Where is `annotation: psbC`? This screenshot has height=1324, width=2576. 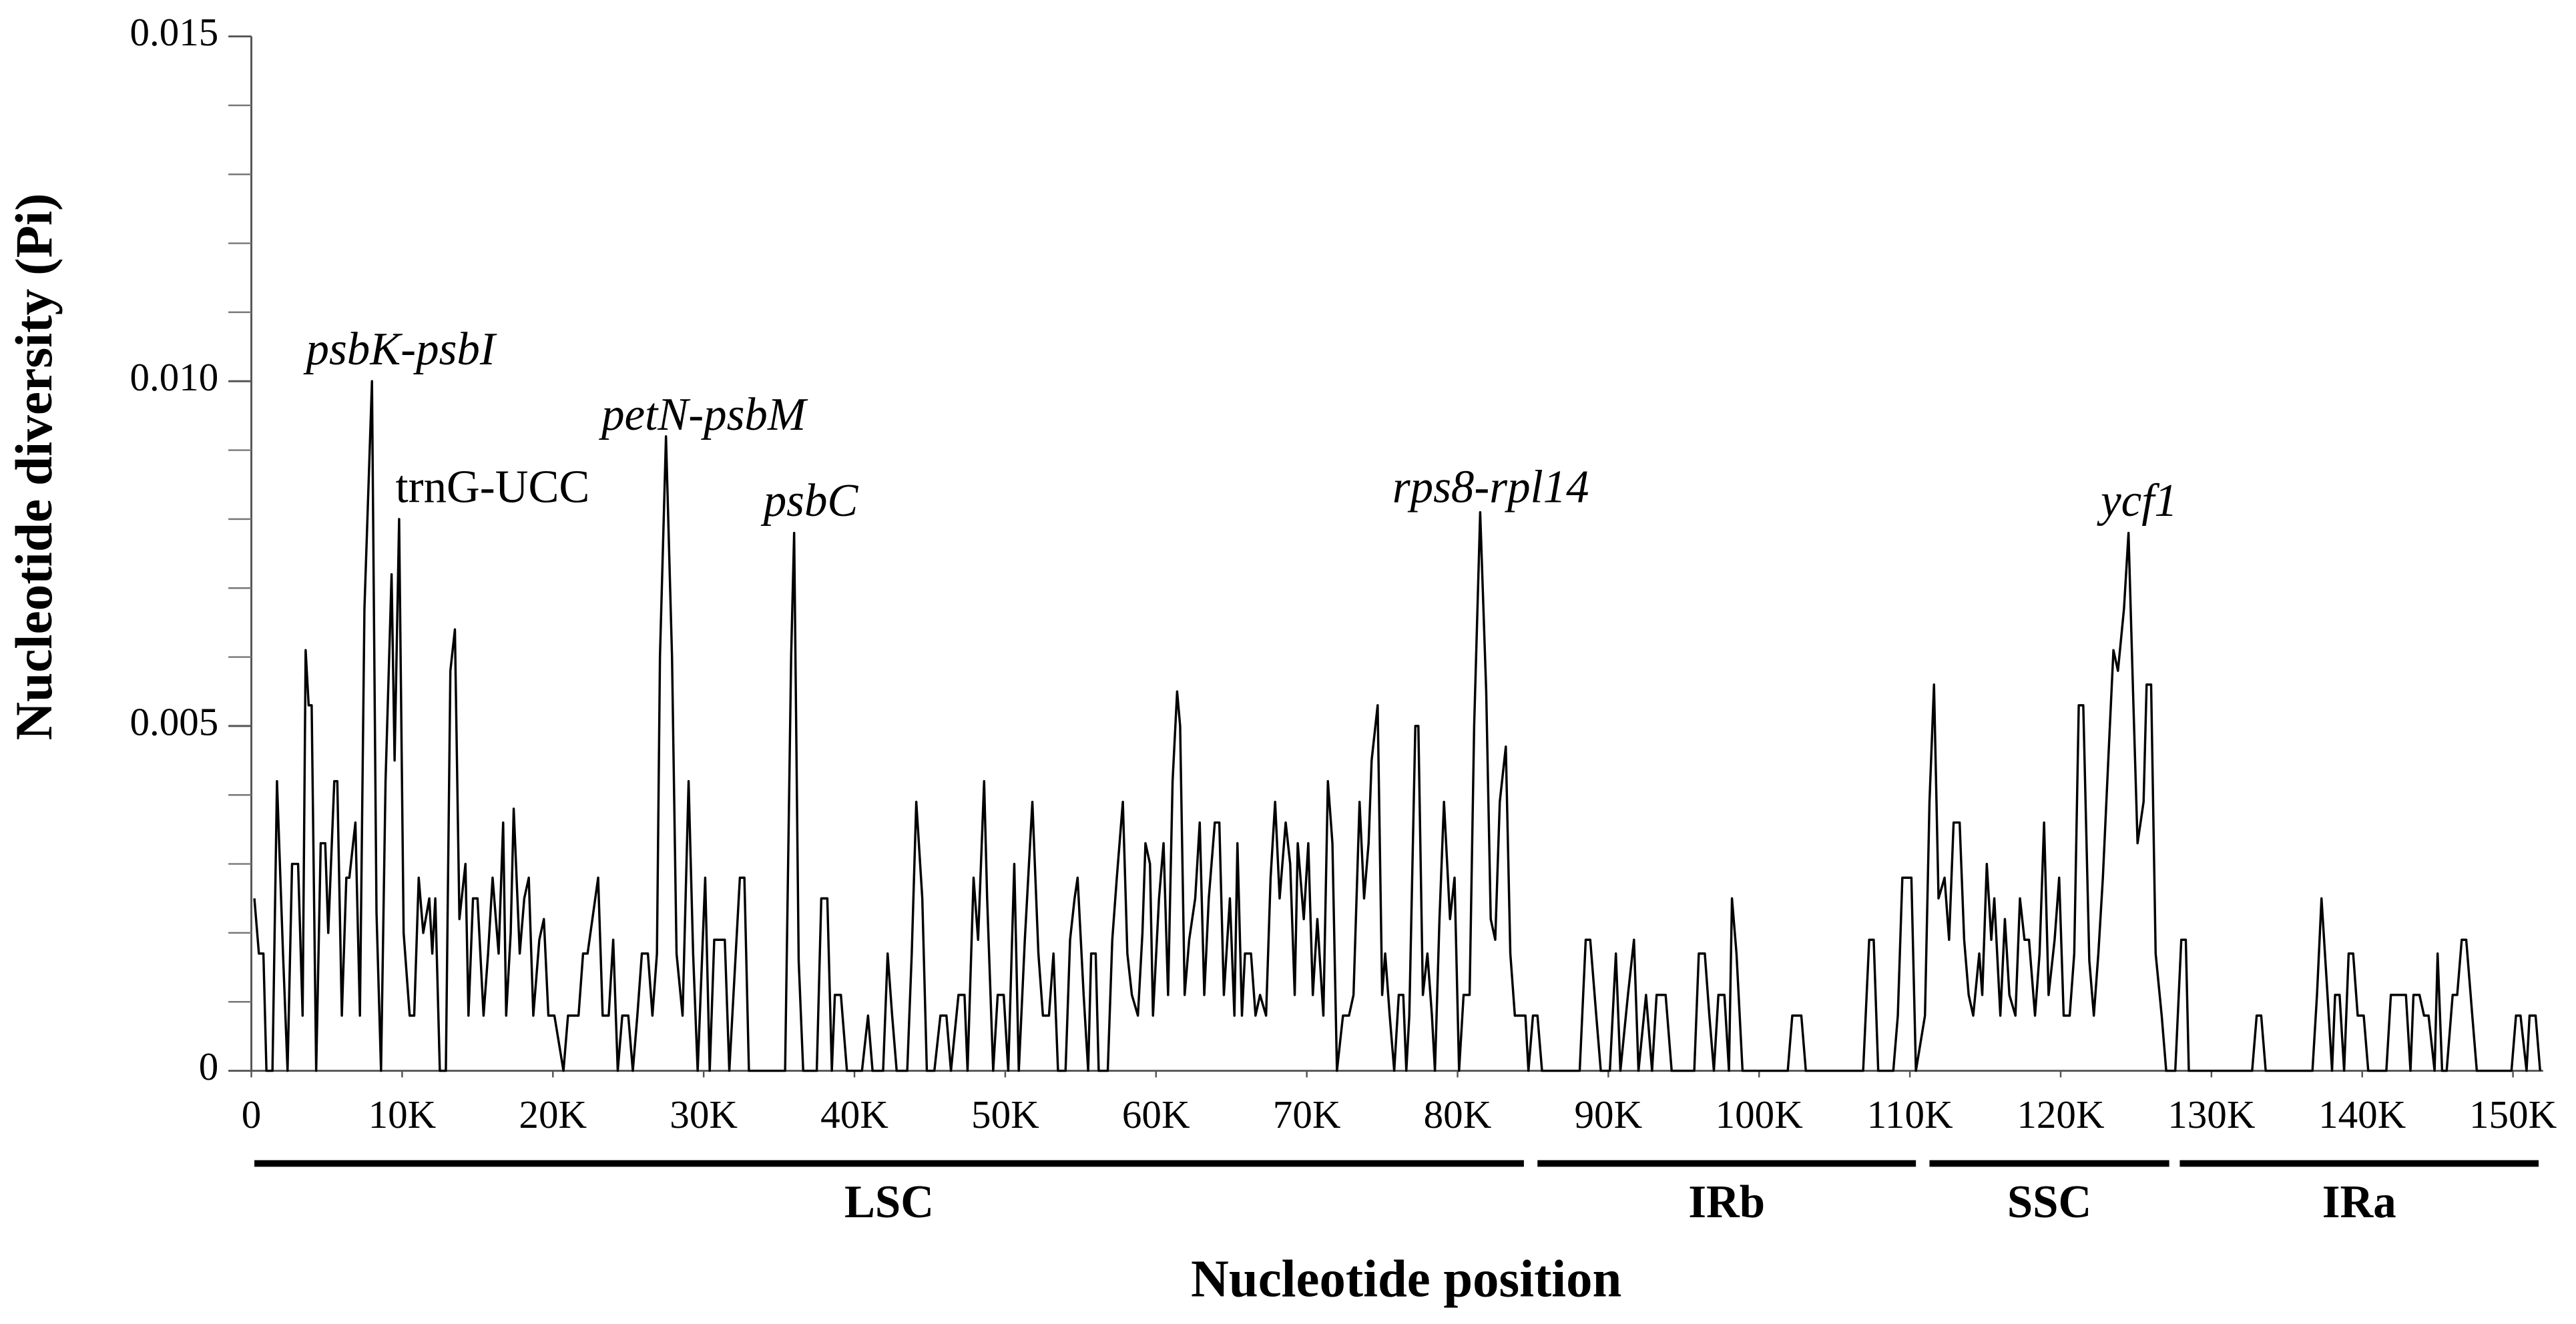 annotation: psbC is located at coordinates (809, 500).